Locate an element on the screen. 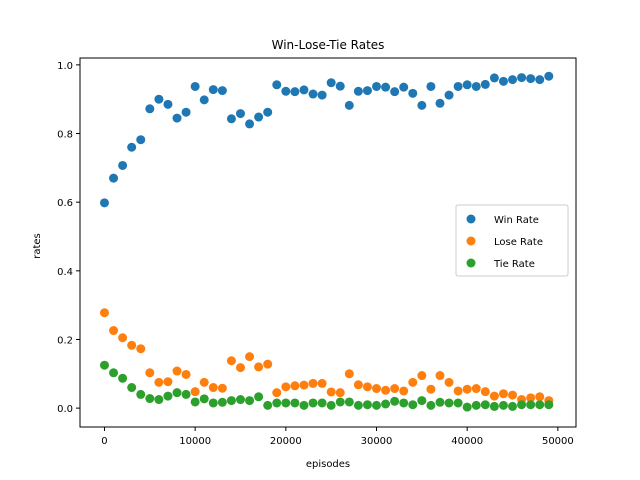 The height and width of the screenshot is (480, 640). x-tick-label: 30000 is located at coordinates (377, 441).